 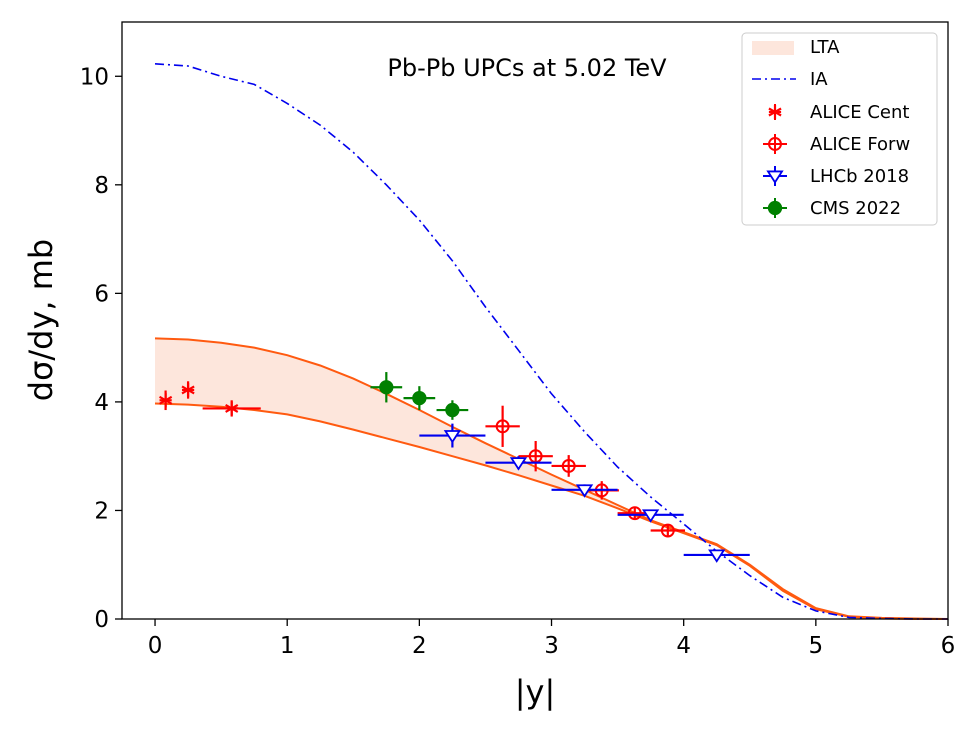 I want to click on x-tick-label: 4, so click(x=683, y=646).